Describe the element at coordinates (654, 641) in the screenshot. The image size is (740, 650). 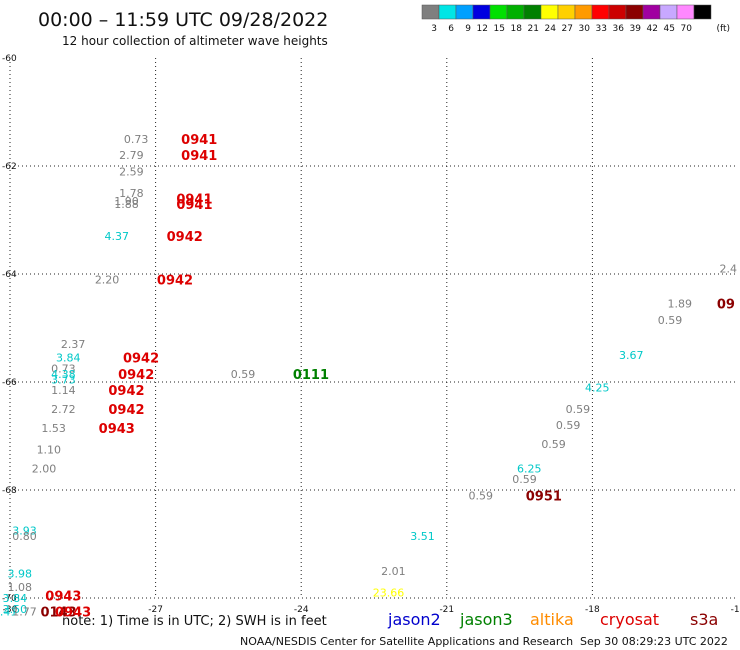
I see `footer-timestamp: Sep 30 08:29:23 UTC 2022` at that location.